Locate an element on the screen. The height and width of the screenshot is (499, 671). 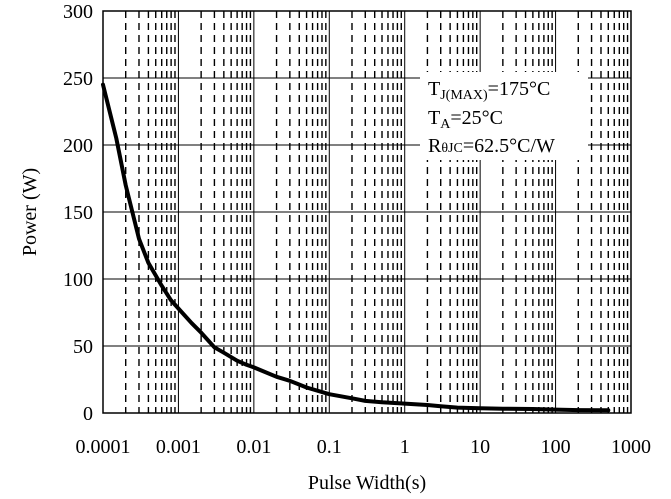
annotation-ta-main: T is located at coordinates (434, 118).